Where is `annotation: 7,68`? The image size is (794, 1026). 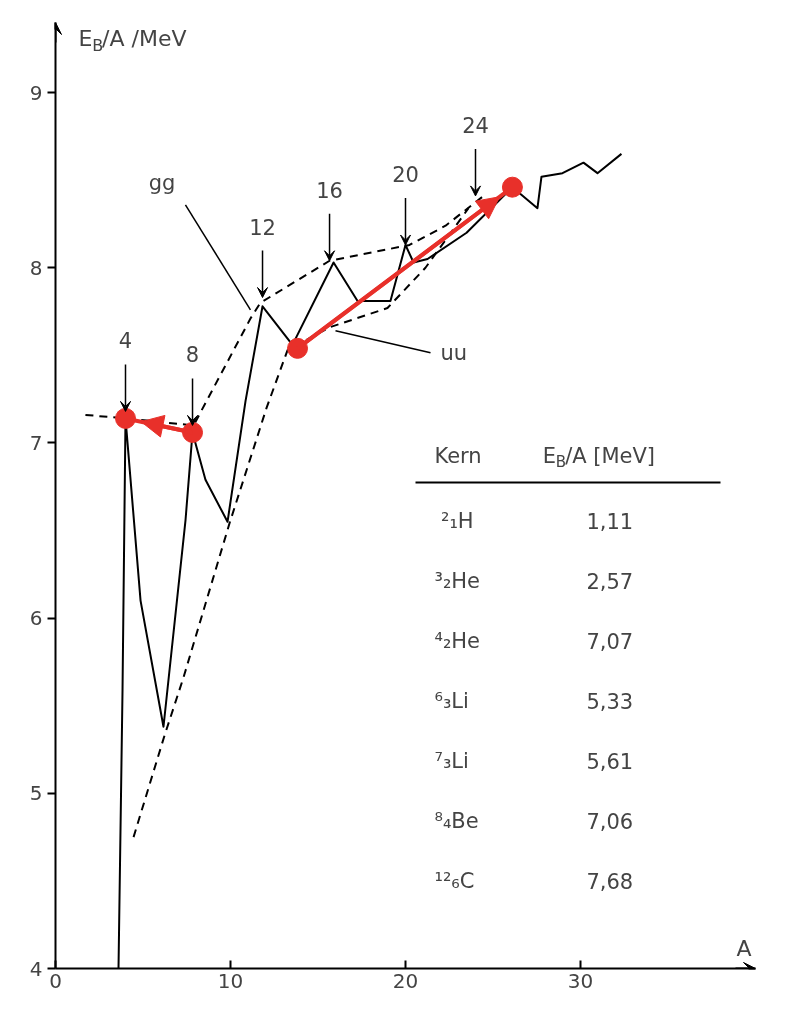 annotation: 7,68 is located at coordinates (610, 881).